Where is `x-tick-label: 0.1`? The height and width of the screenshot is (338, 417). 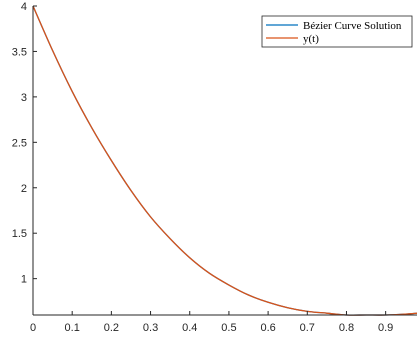 x-tick-label: 0.1 is located at coordinates (72, 328).